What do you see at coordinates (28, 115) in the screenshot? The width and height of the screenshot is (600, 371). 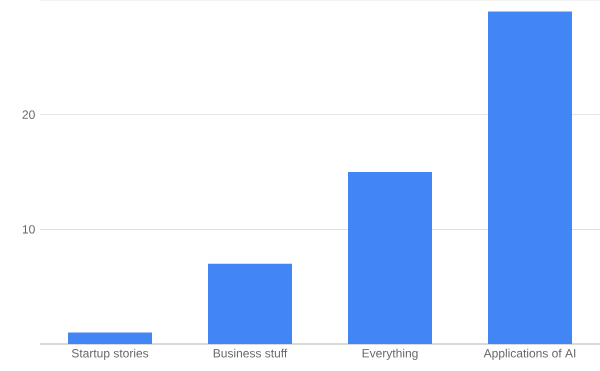 I see `y-tick-label: 20` at bounding box center [28, 115].